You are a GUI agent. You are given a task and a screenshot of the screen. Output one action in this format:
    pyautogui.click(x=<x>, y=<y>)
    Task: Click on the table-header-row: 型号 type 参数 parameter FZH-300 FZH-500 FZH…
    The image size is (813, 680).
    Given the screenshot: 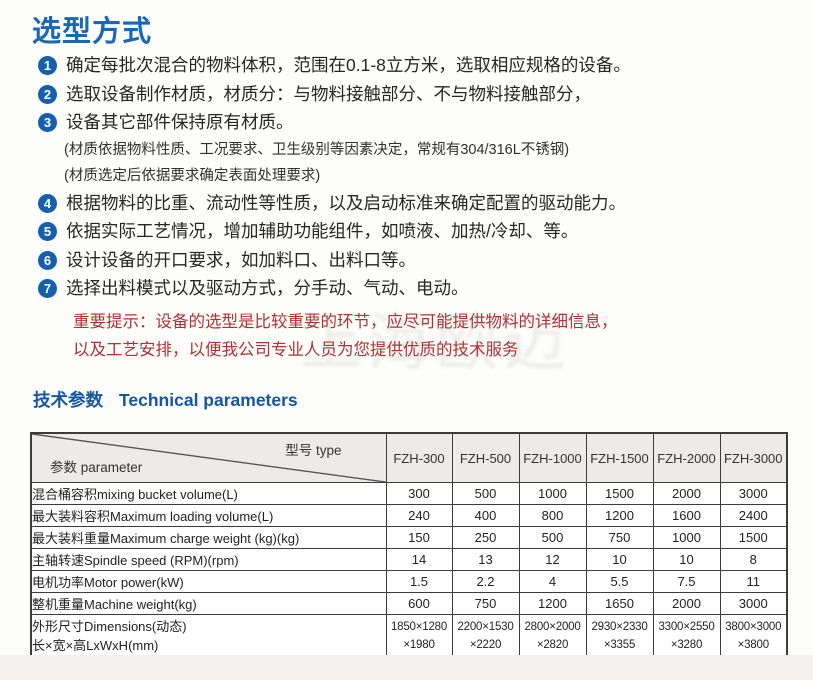 What is the action you would take?
    pyautogui.click(x=409, y=457)
    